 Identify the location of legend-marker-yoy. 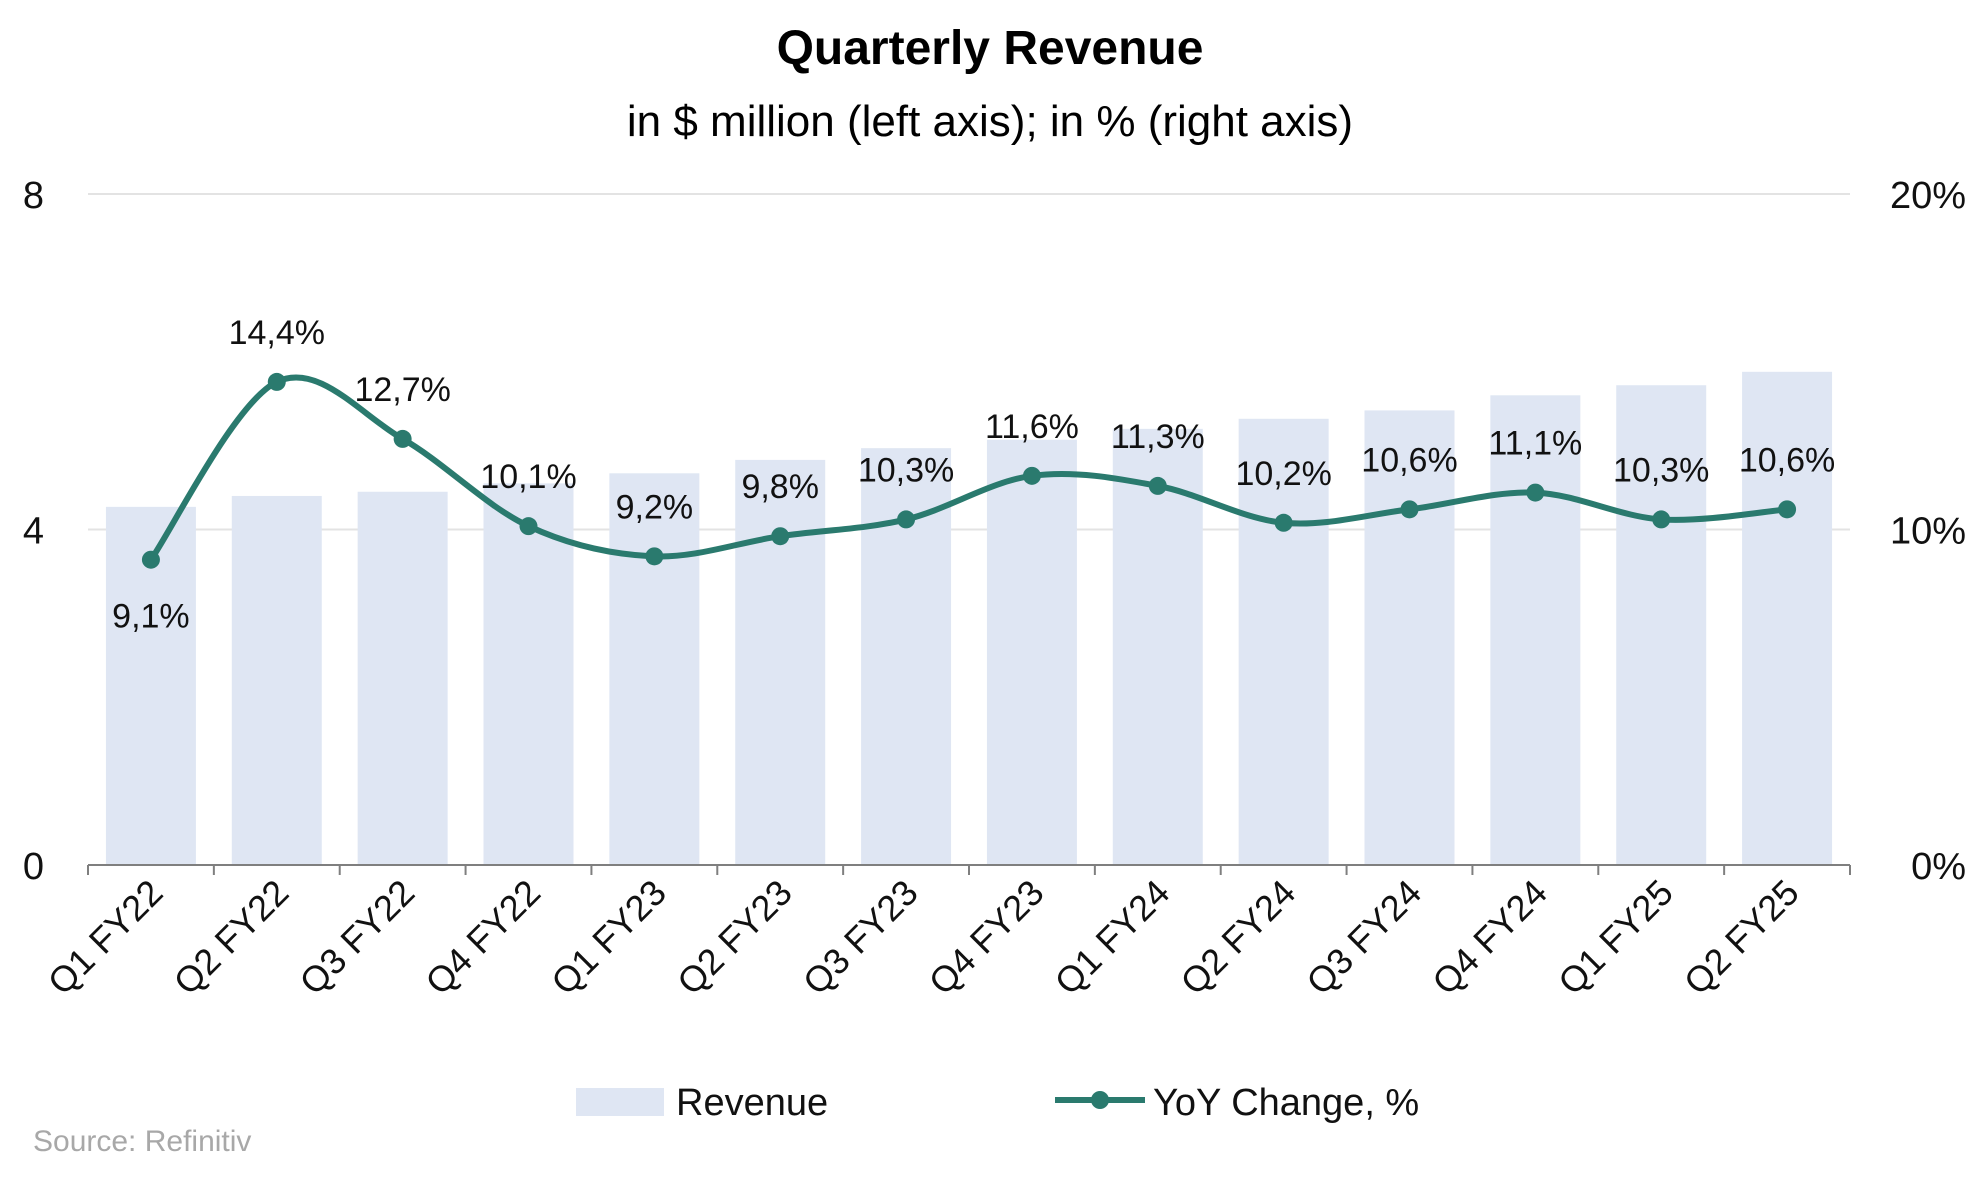
(1100, 1100).